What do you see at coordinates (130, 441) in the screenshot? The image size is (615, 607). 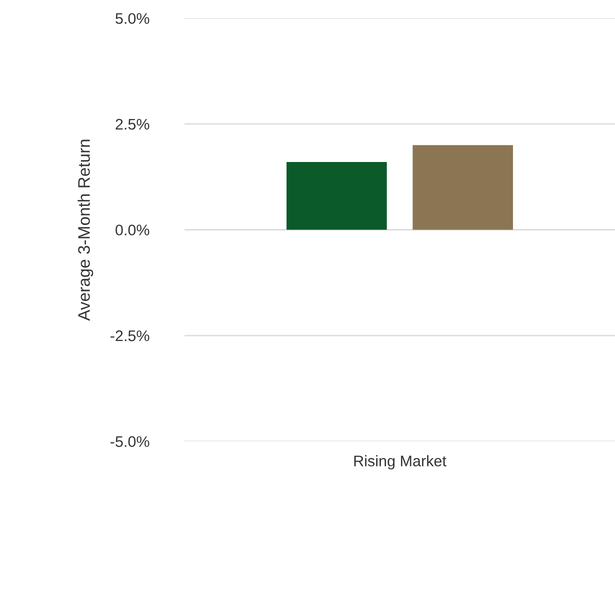 I see `y-tick-label: -5.0%` at bounding box center [130, 441].